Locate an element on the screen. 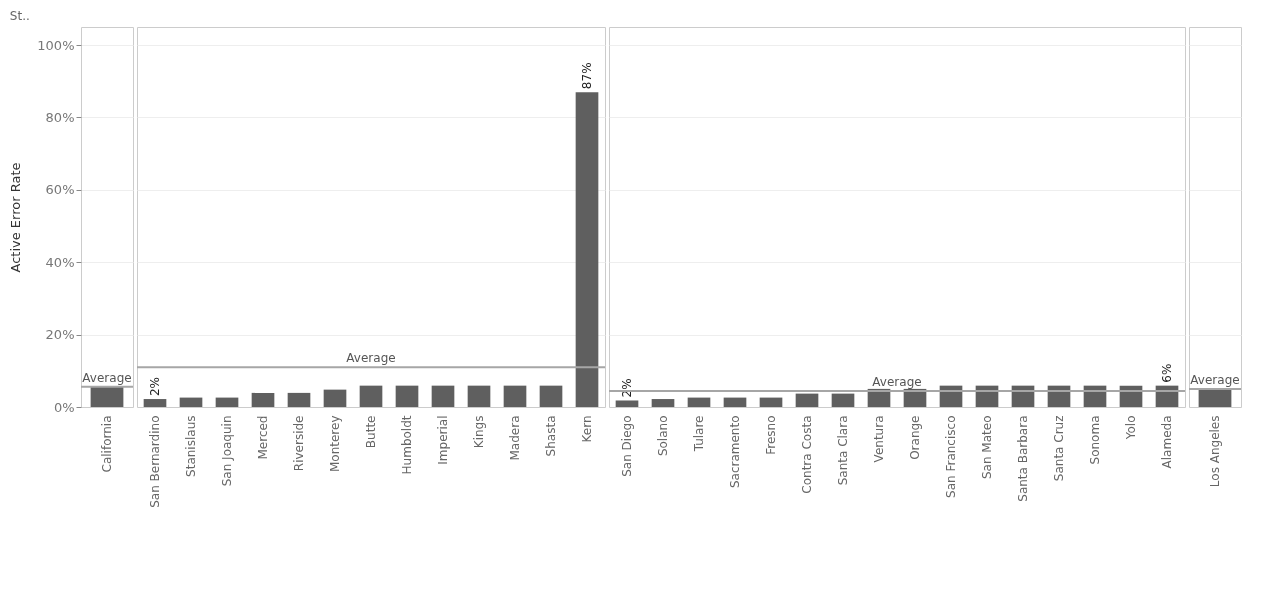 This screenshot has width=1277, height=594. y-tick-label: 20% is located at coordinates (60, 335).